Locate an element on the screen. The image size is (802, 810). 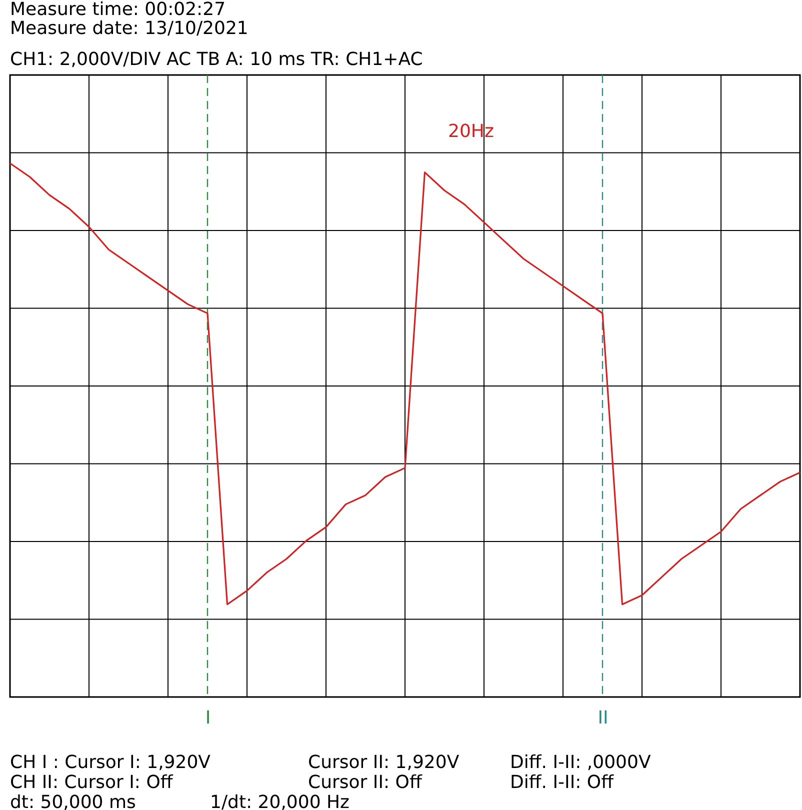
text: 1/dt: 20,000 Hz is located at coordinates (280, 801).